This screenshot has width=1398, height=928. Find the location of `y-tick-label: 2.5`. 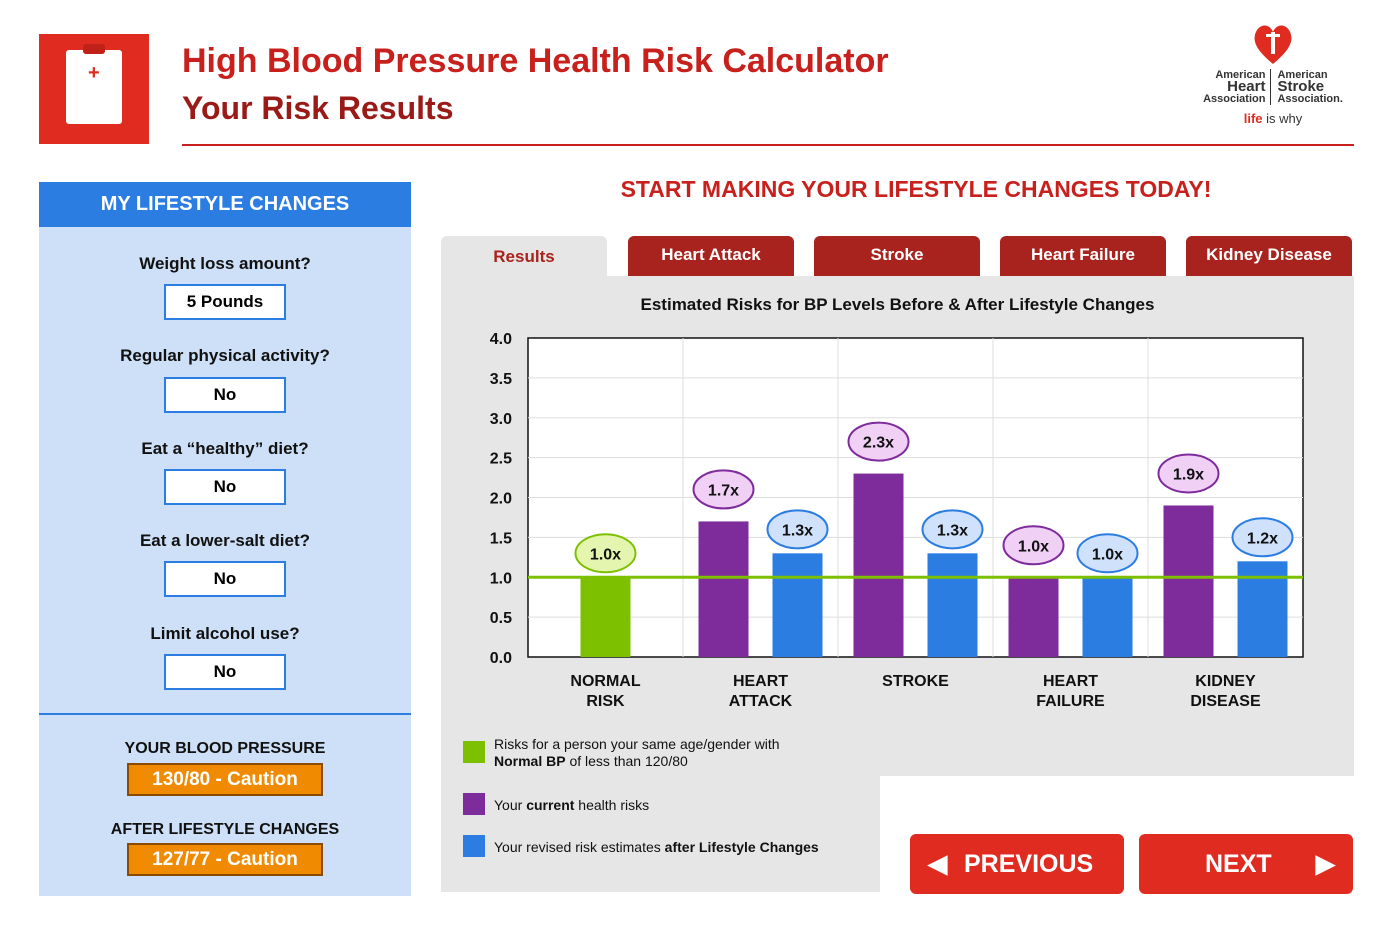

y-tick-label: 2.5 is located at coordinates (501, 459).